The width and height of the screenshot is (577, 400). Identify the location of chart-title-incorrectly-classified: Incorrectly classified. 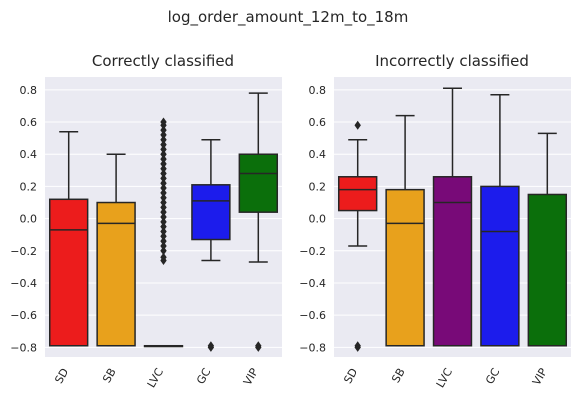
(452, 61).